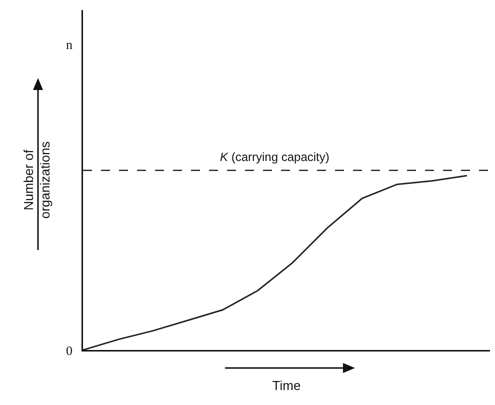 This screenshot has height=405, width=495. I want to click on text: 0, so click(69, 350).